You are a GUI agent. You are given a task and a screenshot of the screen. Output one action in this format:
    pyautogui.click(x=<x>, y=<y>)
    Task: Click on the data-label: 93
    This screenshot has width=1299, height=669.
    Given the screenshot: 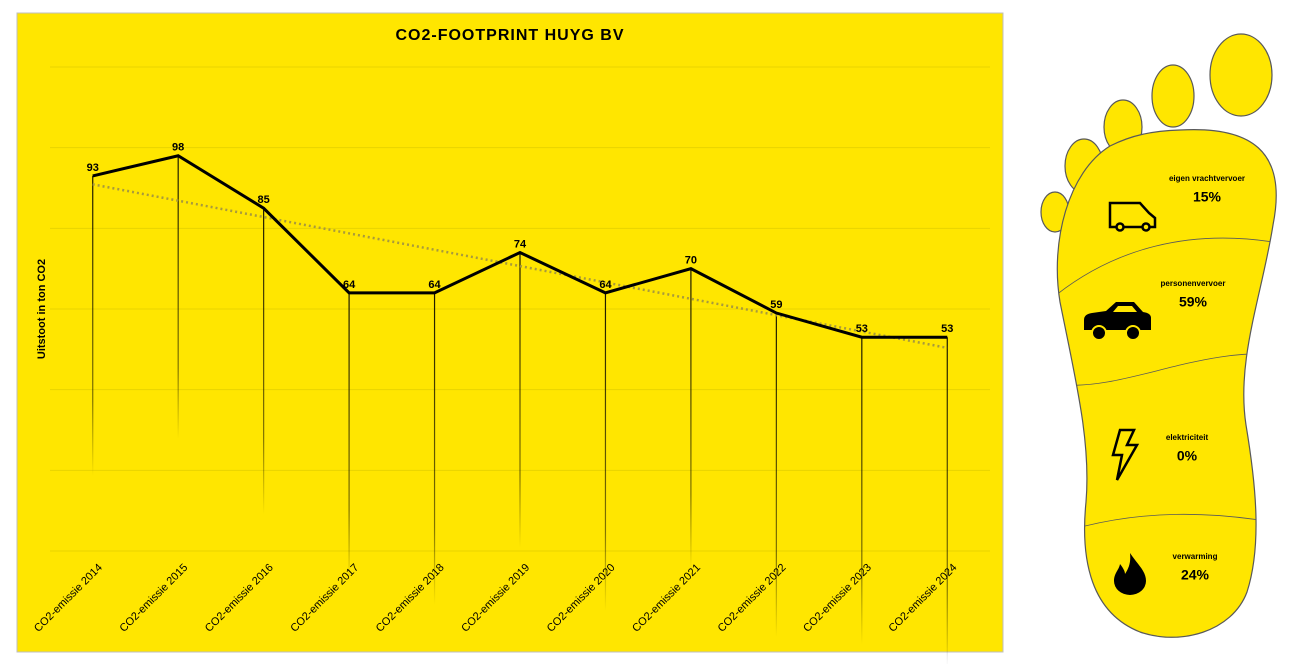 What is the action you would take?
    pyautogui.click(x=93, y=168)
    